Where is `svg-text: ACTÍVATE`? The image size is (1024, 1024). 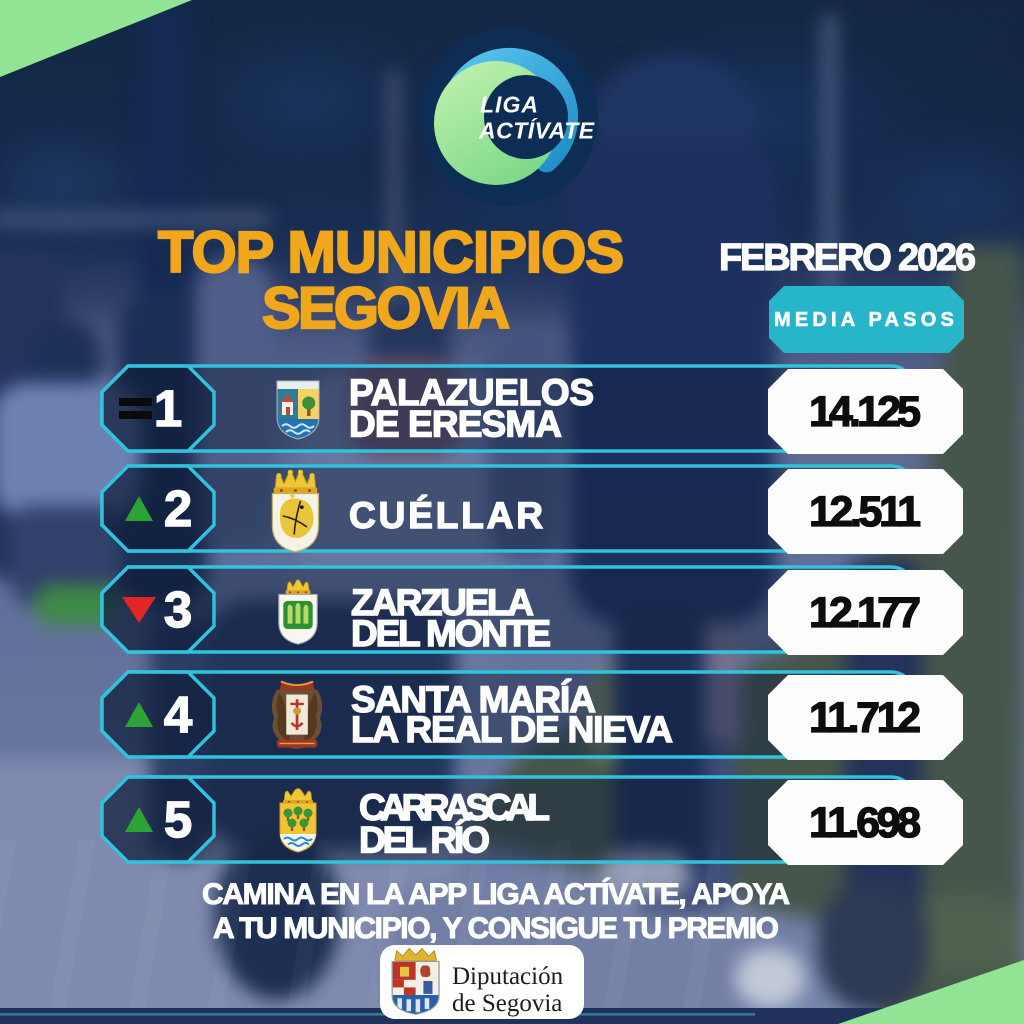
svg-text: ACTÍVATE is located at coordinates (536, 130).